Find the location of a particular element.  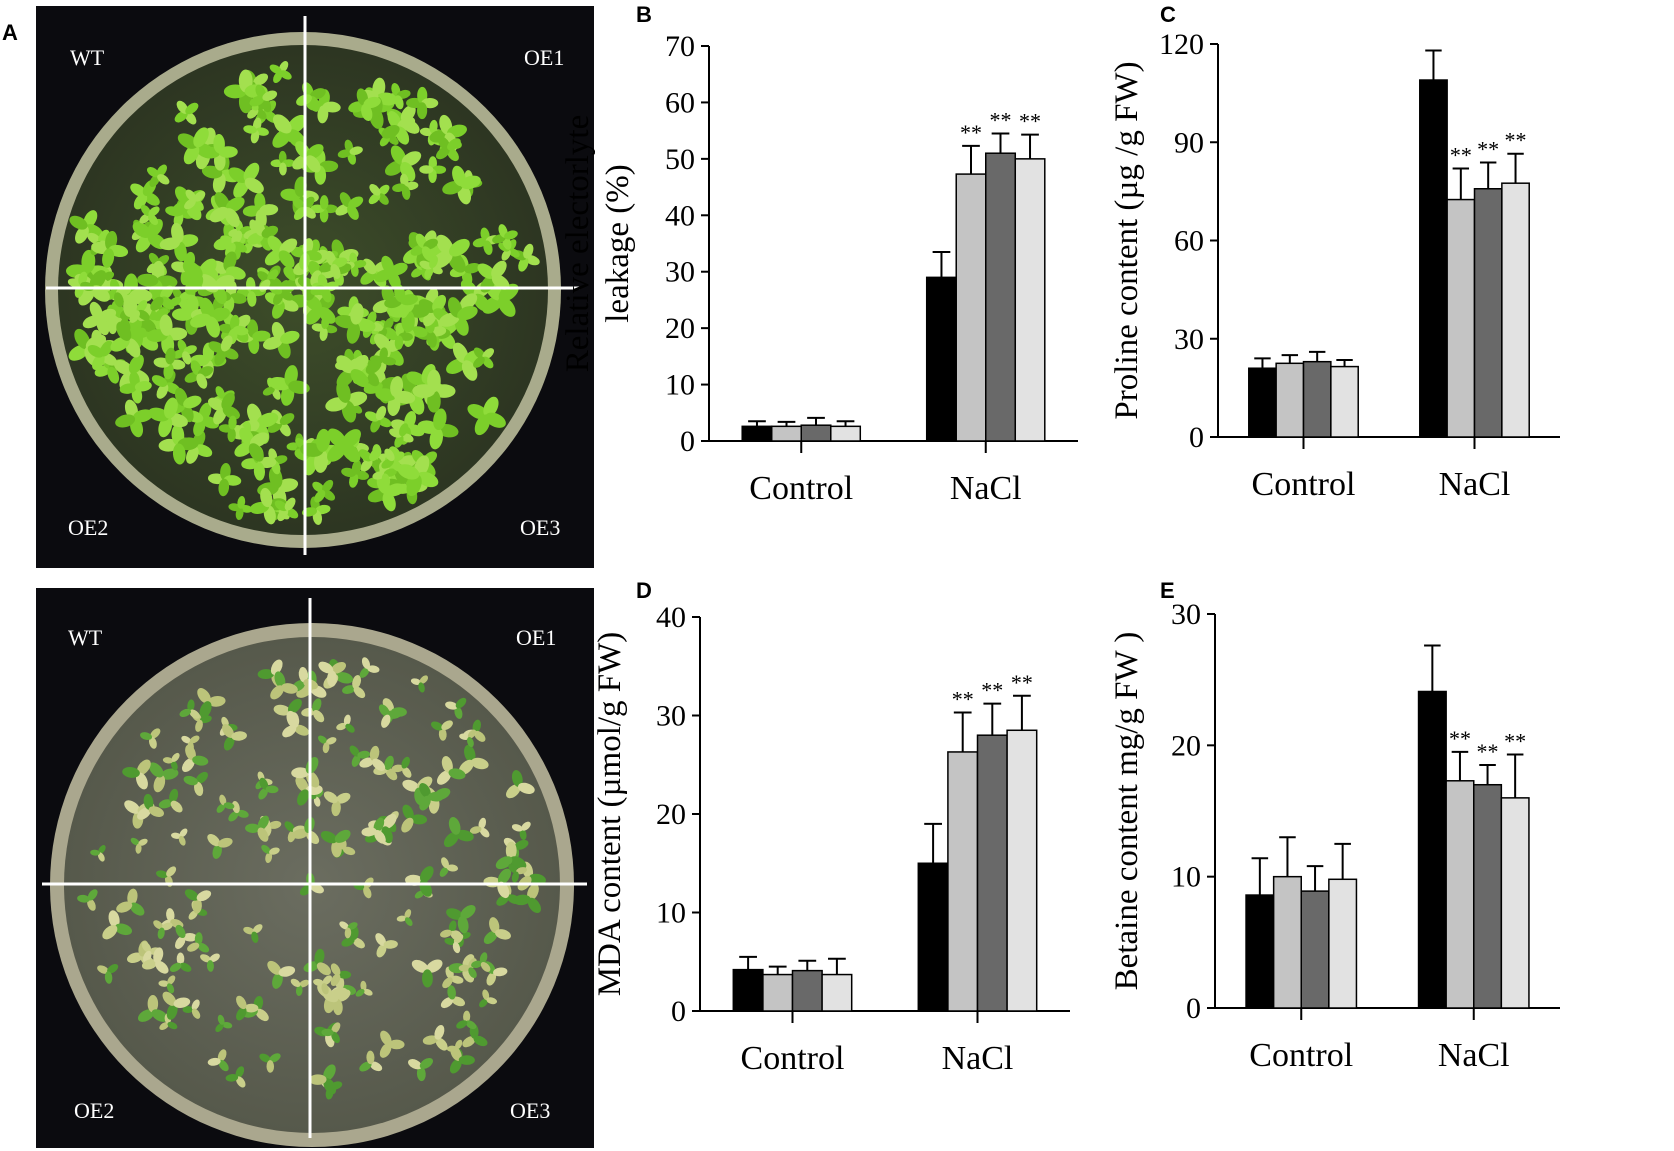

y-tick-label: 70 is located at coordinates (680, 46).